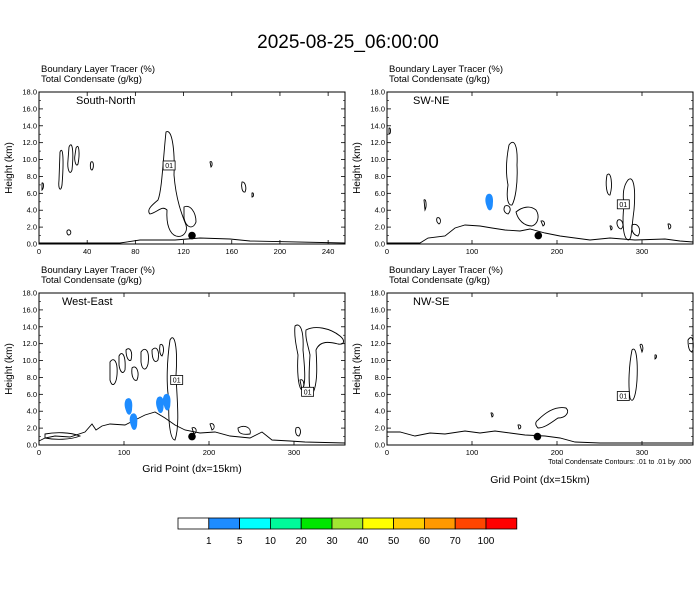 Image resolution: width=696 pixels, height=612 pixels. I want to click on colorbar-label: 60, so click(425, 541).